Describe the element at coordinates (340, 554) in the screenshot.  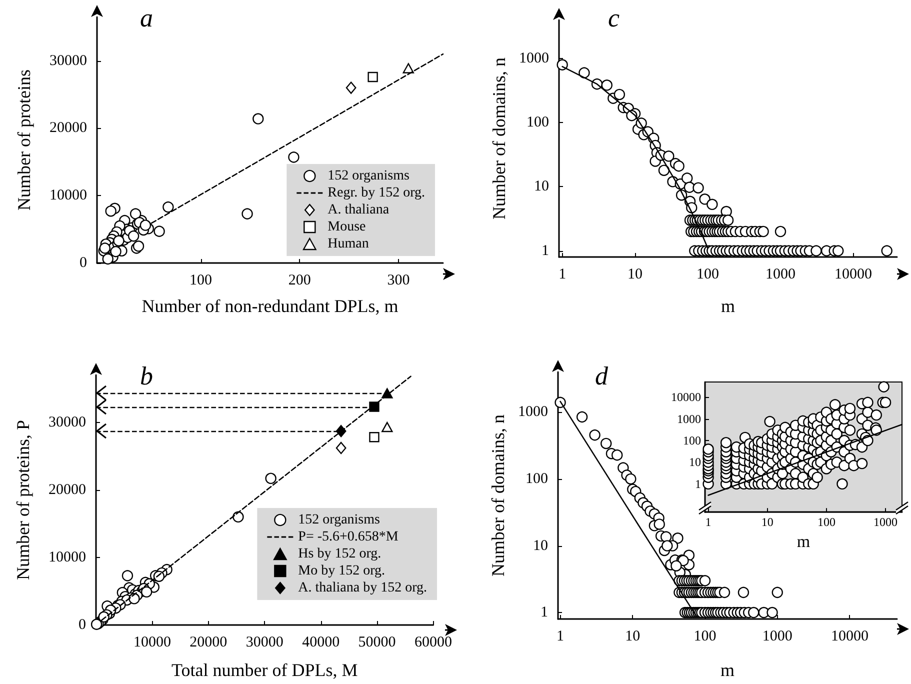
I see `legend-label: Hs by 152 org.` at that location.